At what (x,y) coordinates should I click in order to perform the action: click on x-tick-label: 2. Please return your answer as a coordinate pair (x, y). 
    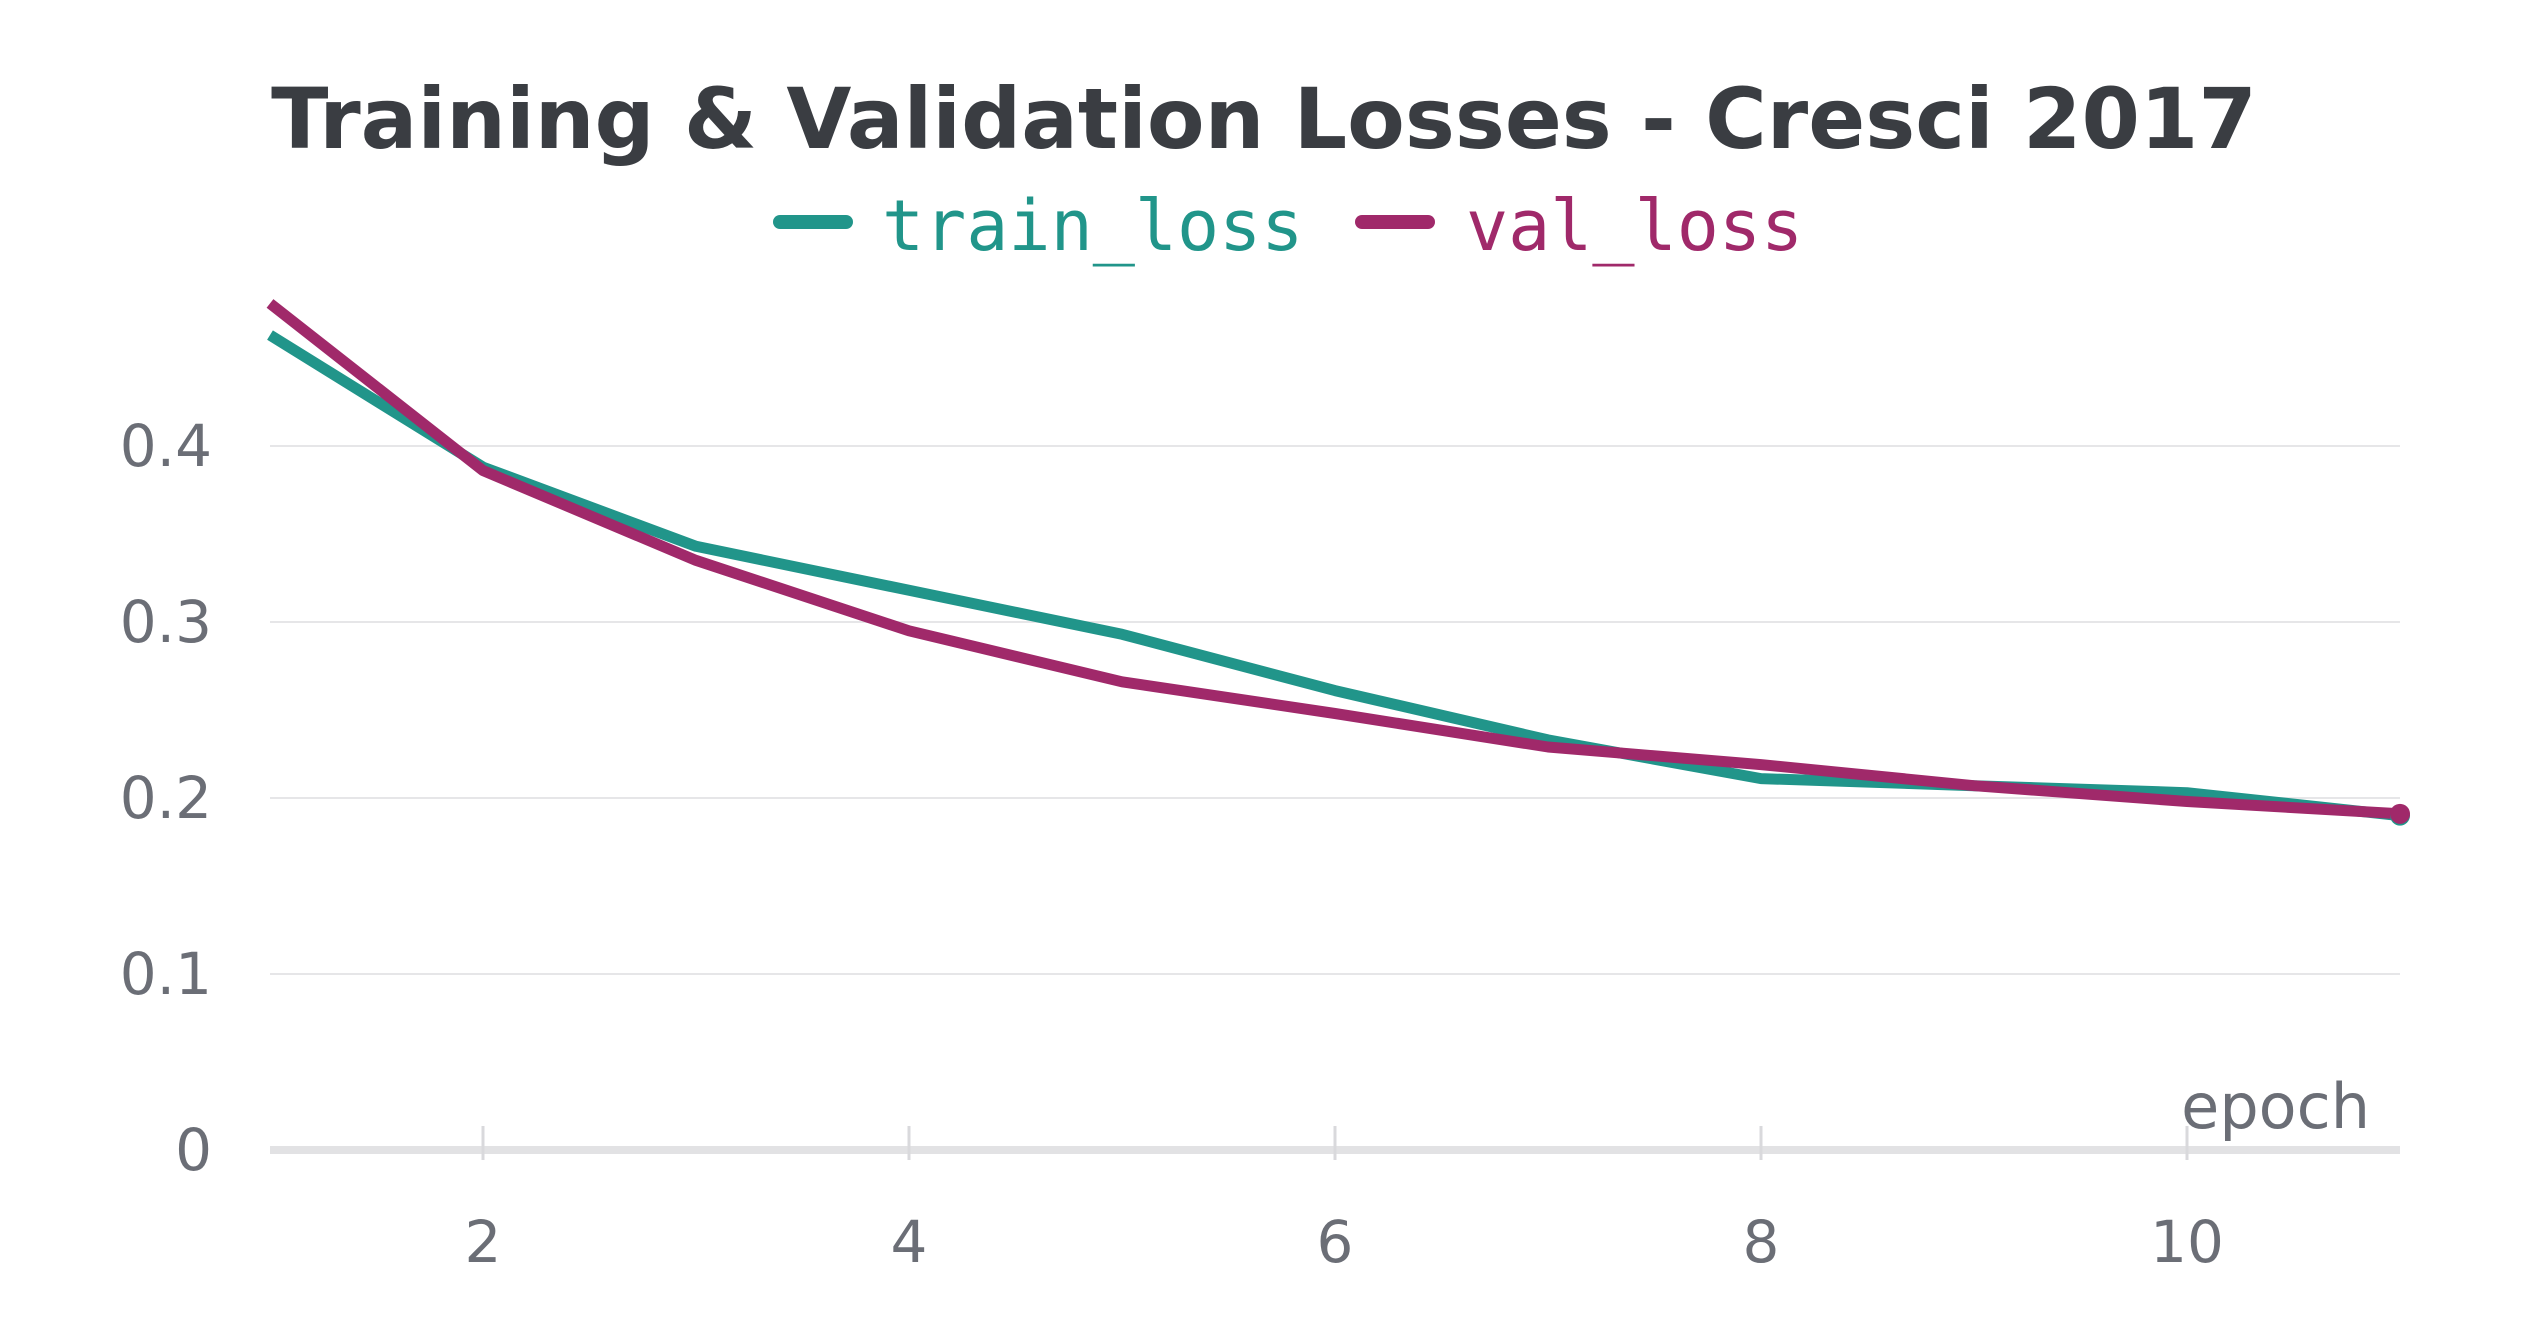
    Looking at the image, I should click on (483, 1242).